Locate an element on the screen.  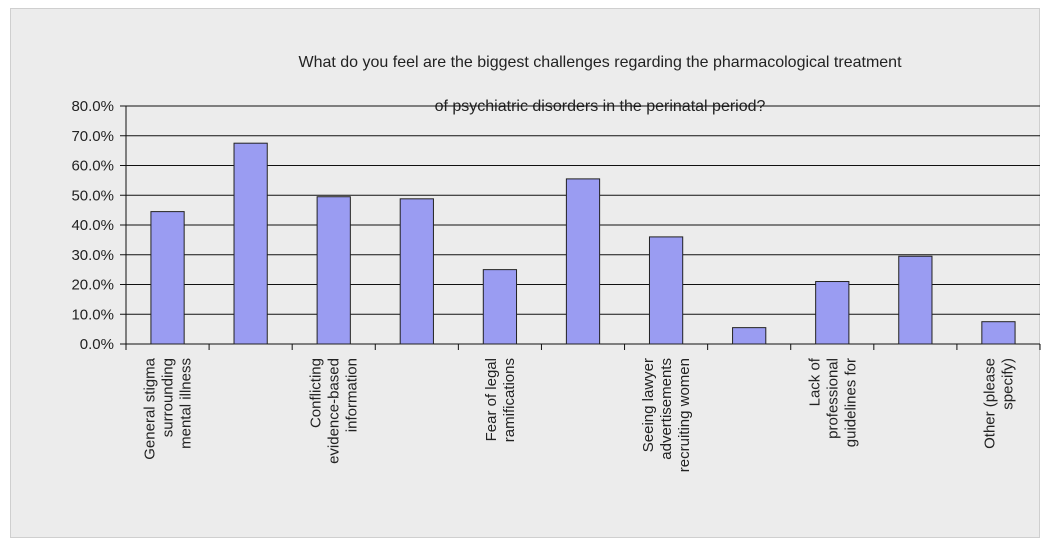
category-label-8-2: guidelines for is located at coordinates (850, 402).